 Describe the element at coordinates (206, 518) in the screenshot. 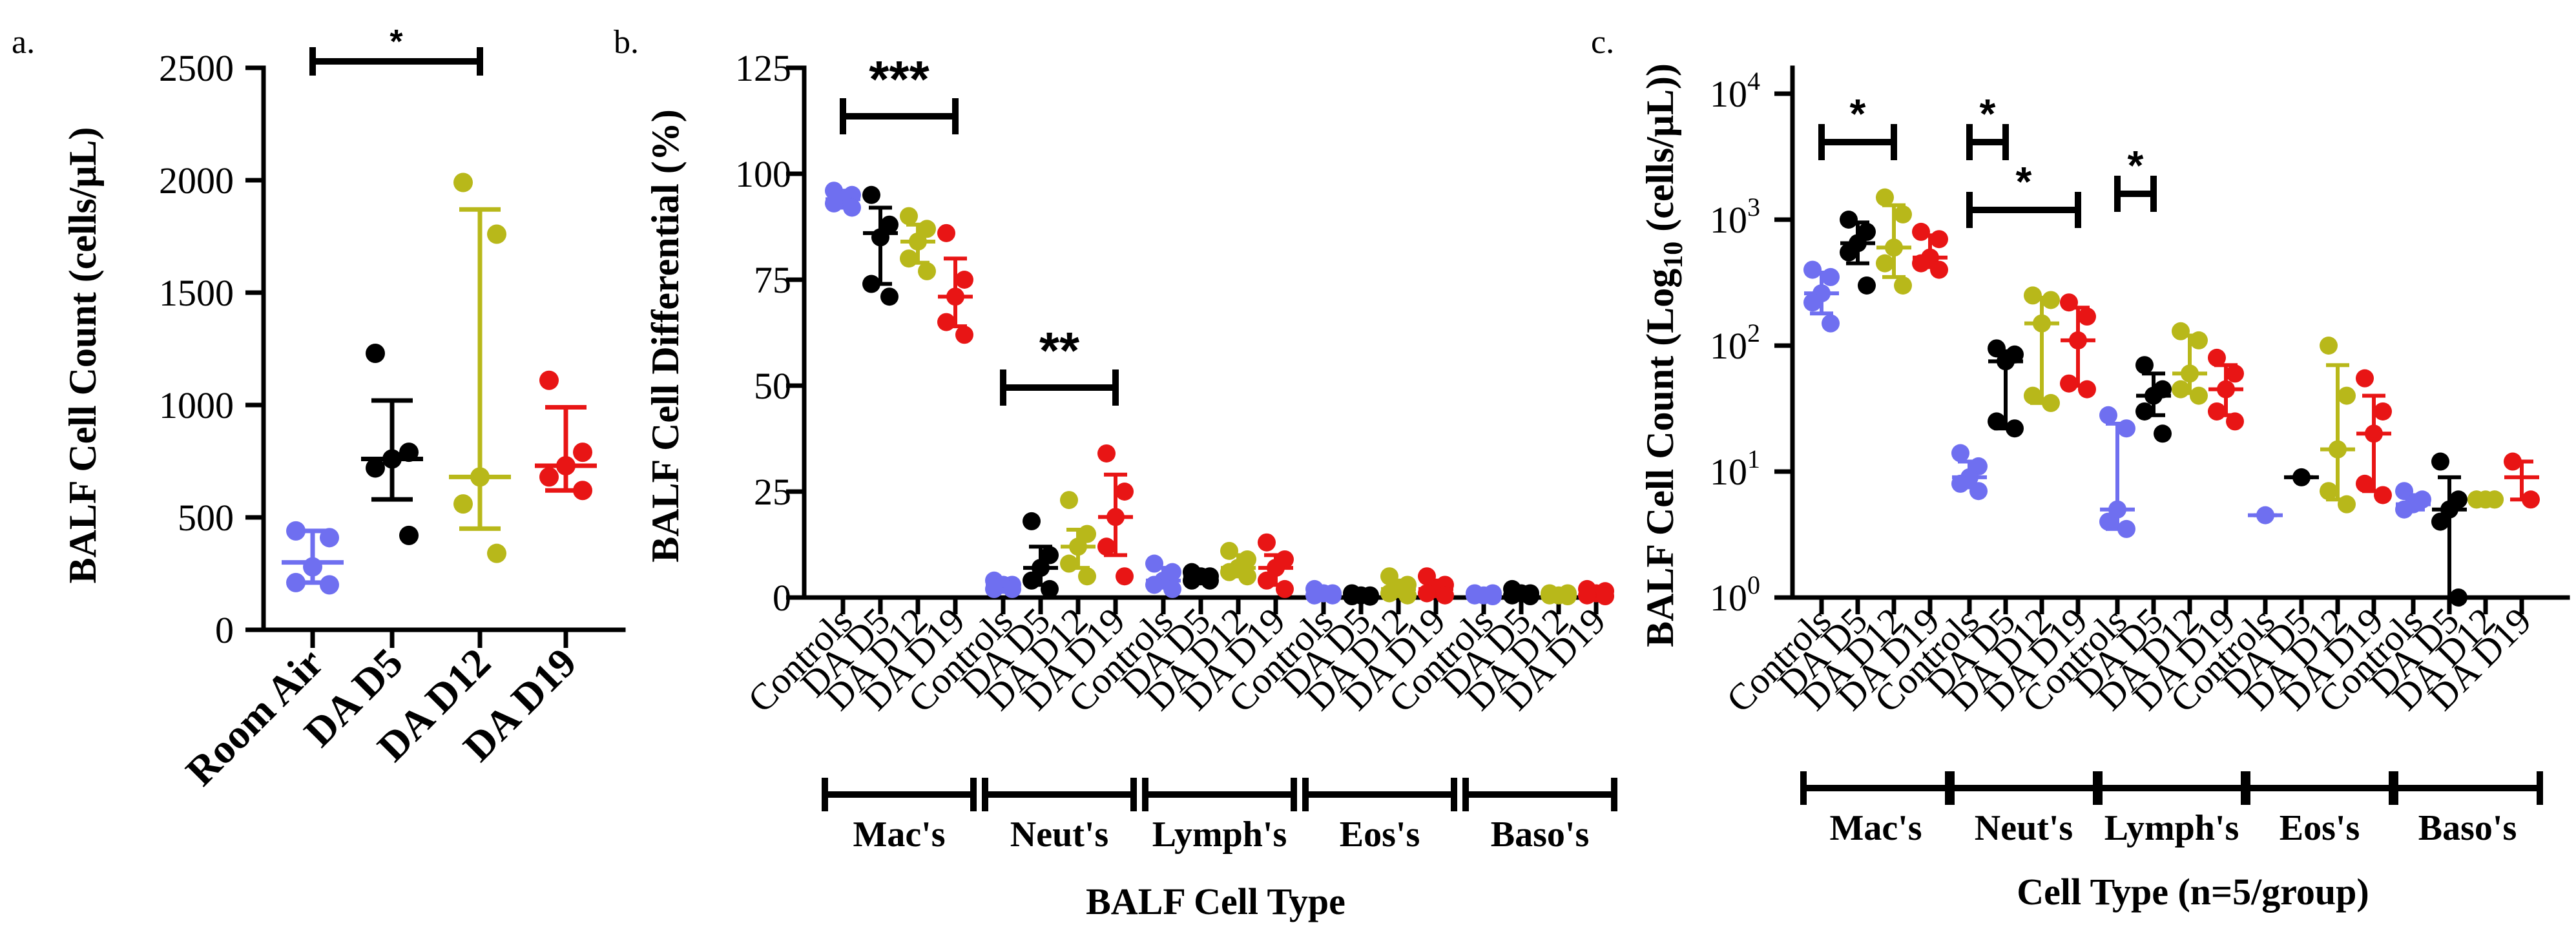

I see `panel-a-y-tick-label: 500` at that location.